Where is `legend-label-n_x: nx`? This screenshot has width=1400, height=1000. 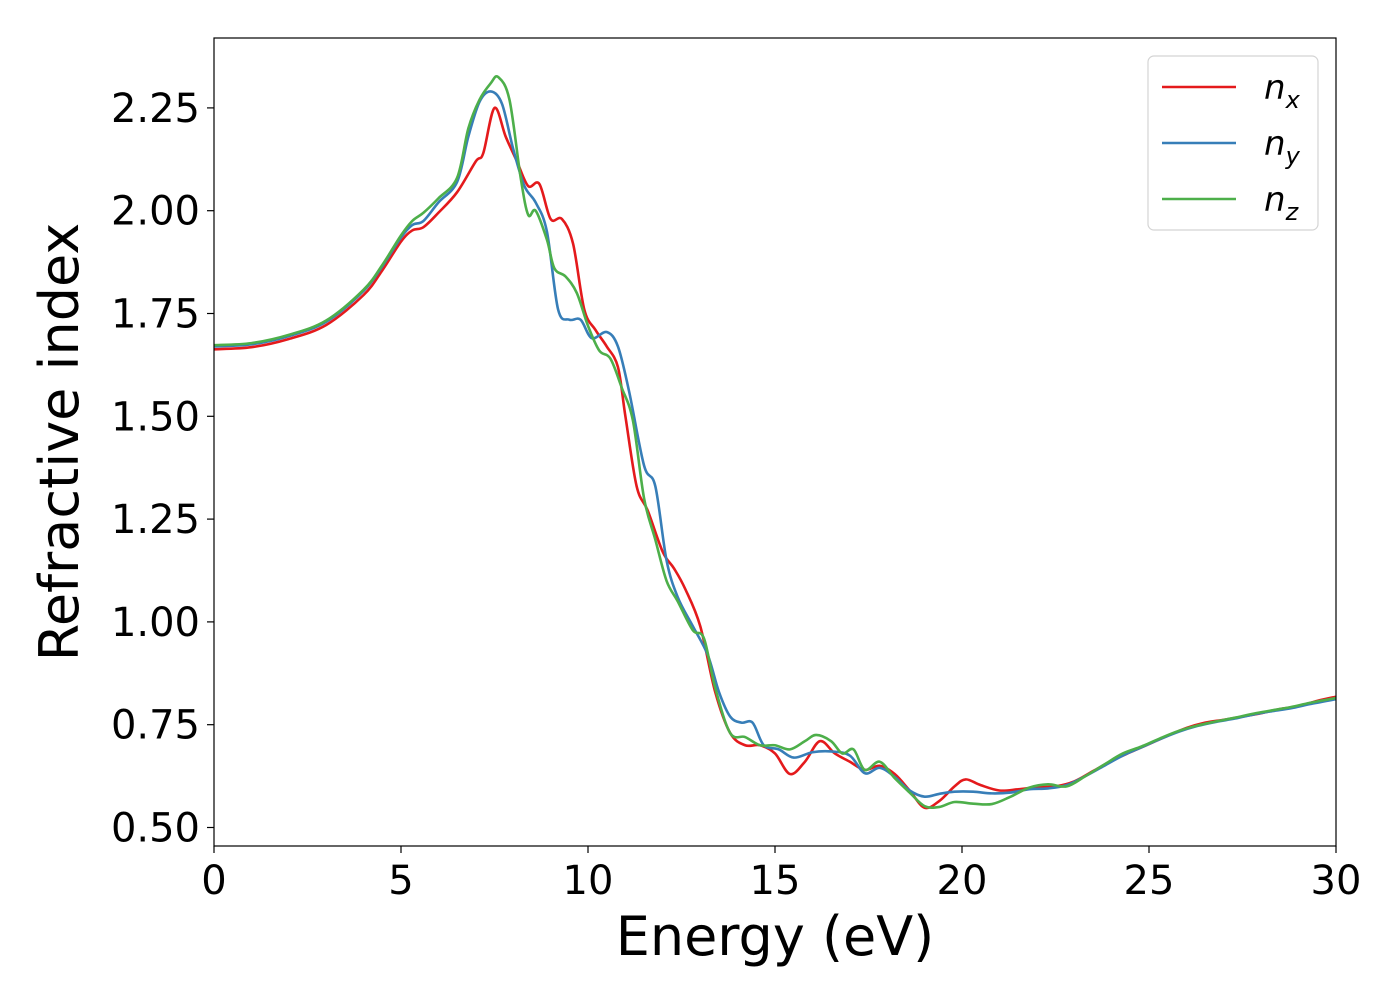
legend-label-n_x: nx is located at coordinates (1282, 91).